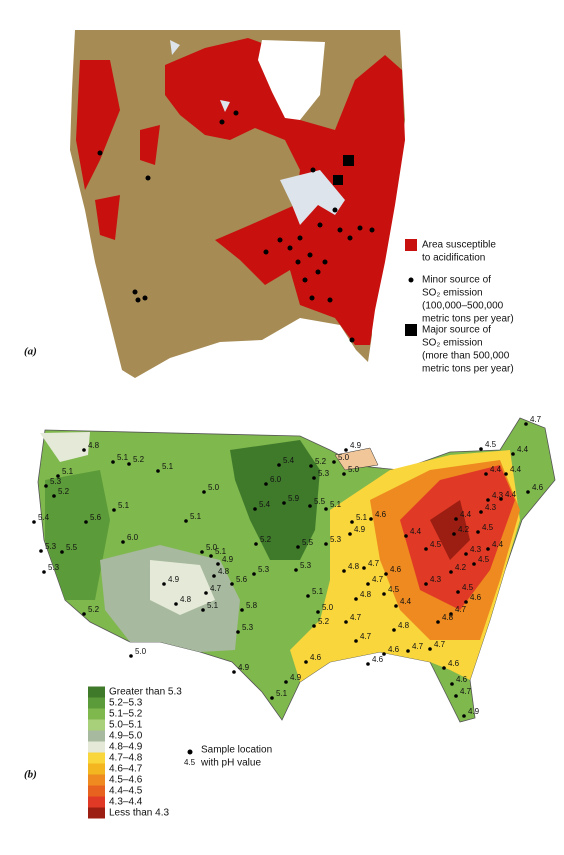 The image size is (564, 855). Describe the element at coordinates (308, 542) in the screenshot. I see `sample-ph-label: 5.5` at that location.